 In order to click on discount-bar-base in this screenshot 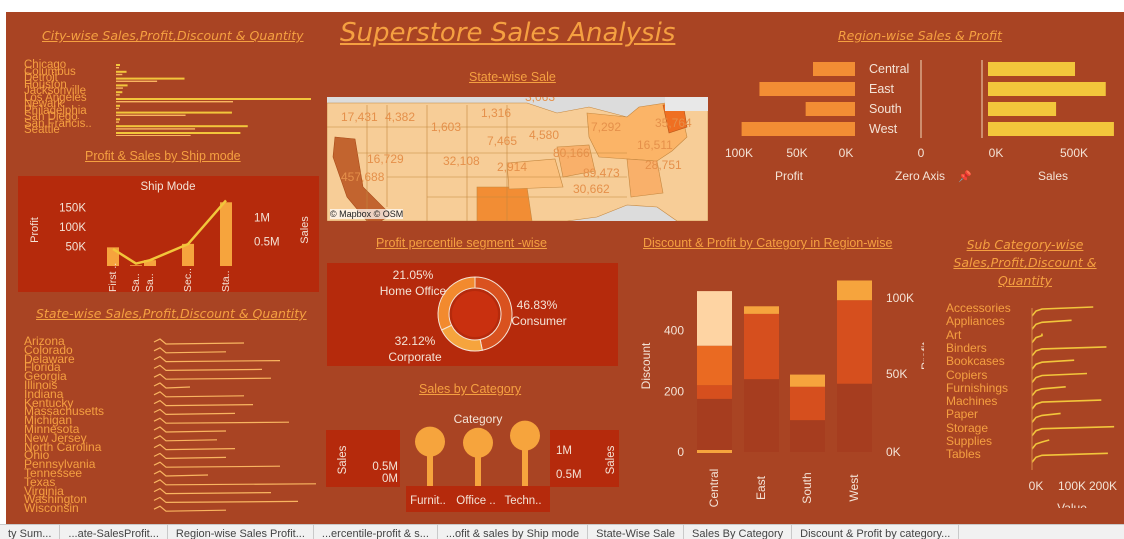, I will do `click(714, 451)`.